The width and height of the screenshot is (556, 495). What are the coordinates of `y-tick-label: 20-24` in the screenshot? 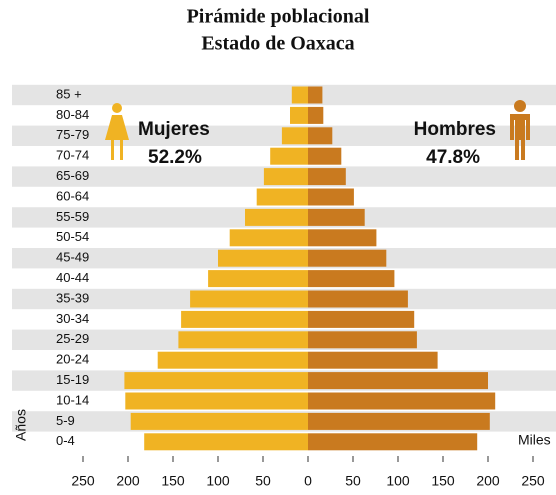 It's located at (72, 359).